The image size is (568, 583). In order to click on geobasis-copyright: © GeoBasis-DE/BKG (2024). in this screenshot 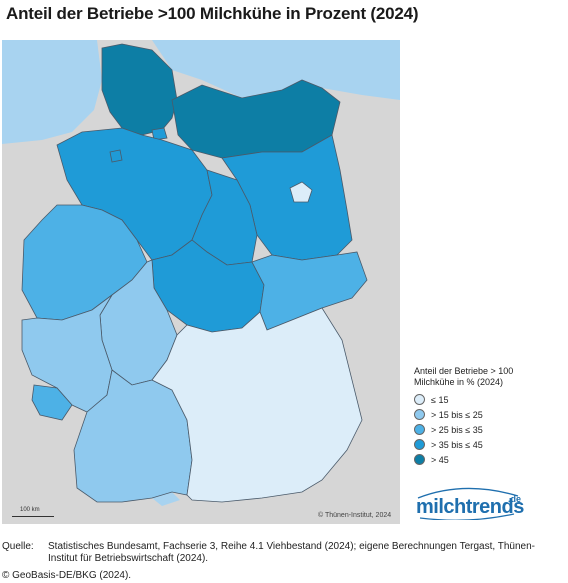, I will do `click(67, 575)`.